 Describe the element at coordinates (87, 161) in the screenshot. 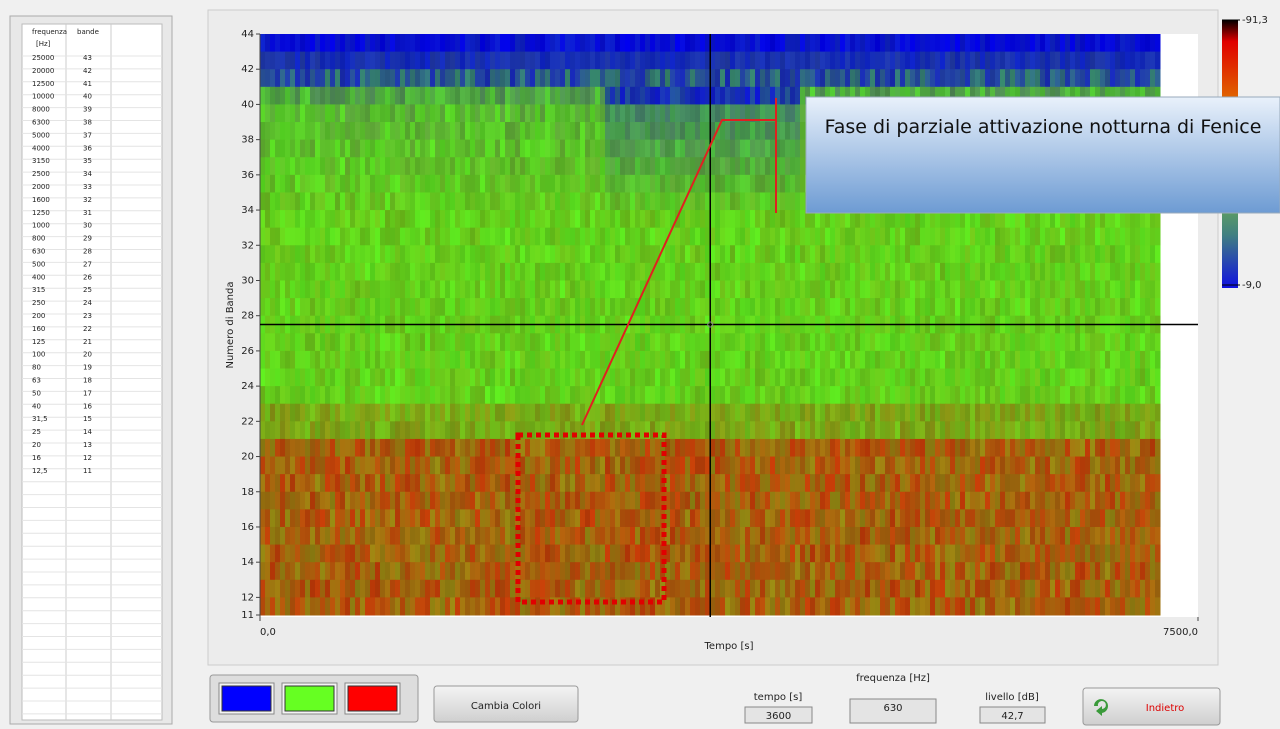

I see `table-cell: 35` at that location.